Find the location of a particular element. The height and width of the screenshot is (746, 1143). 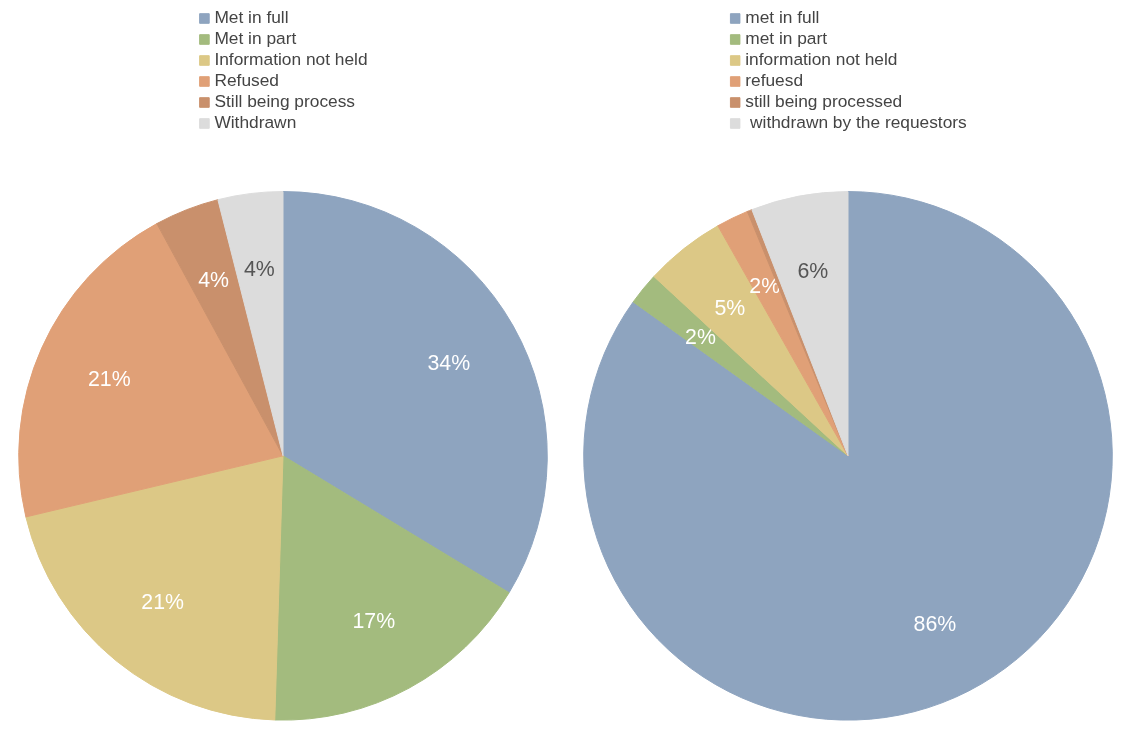

legend-label: met in part is located at coordinates (786, 38).